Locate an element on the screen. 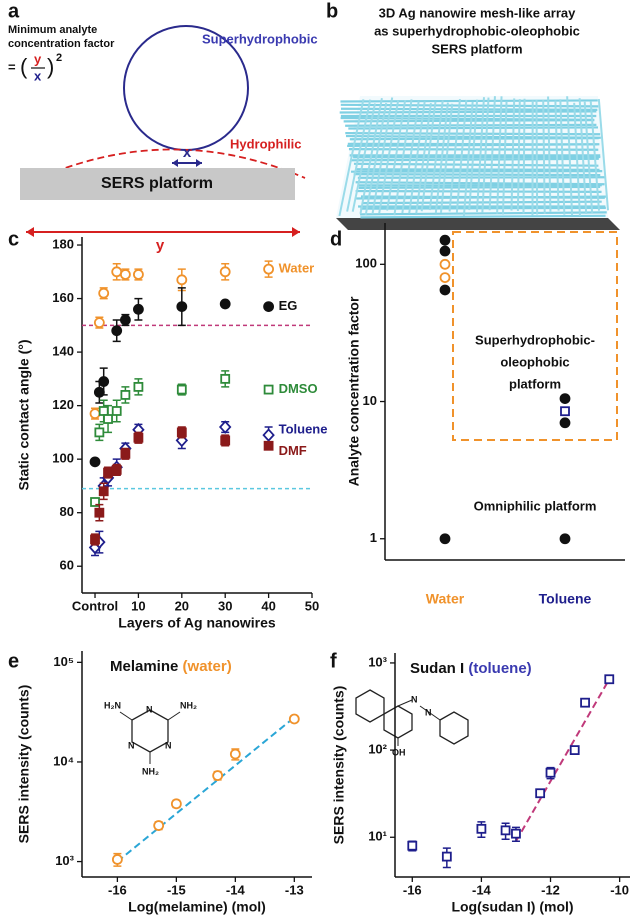 The width and height of the screenshot is (636, 917). platform is located at coordinates (157, 184).